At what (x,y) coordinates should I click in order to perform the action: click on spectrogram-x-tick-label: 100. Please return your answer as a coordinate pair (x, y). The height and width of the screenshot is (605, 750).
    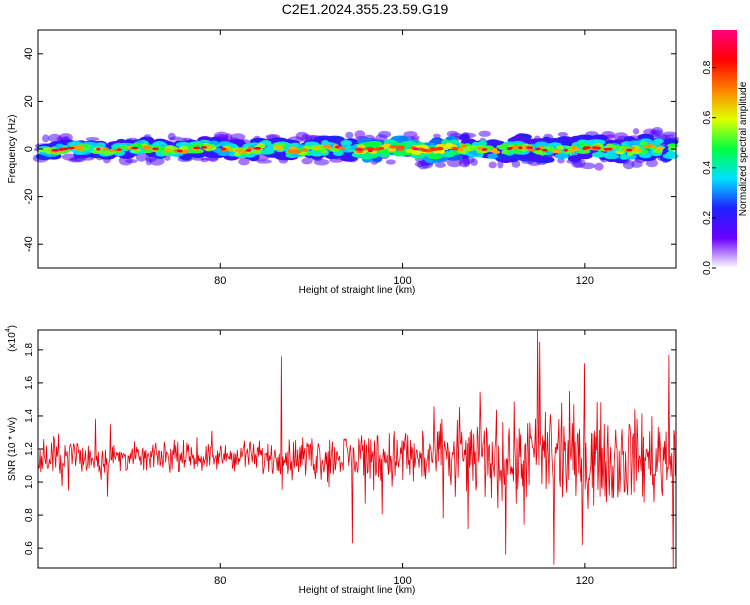
    Looking at the image, I should click on (402, 281).